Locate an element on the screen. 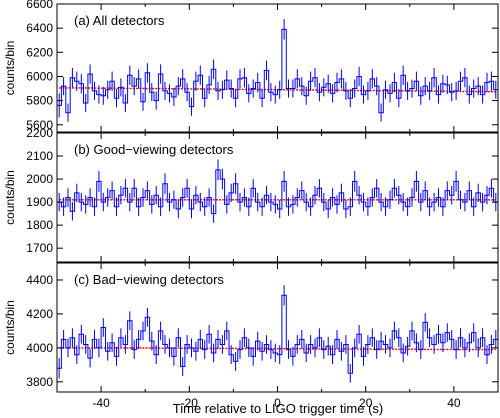 This screenshot has height=418, width=500. panel-title: (b) Good−viewing detectors is located at coordinates (154, 149).